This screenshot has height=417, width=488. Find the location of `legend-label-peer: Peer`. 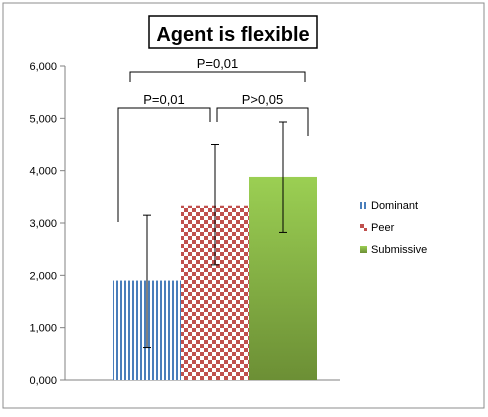

legend-label-peer: Peer is located at coordinates (383, 228).